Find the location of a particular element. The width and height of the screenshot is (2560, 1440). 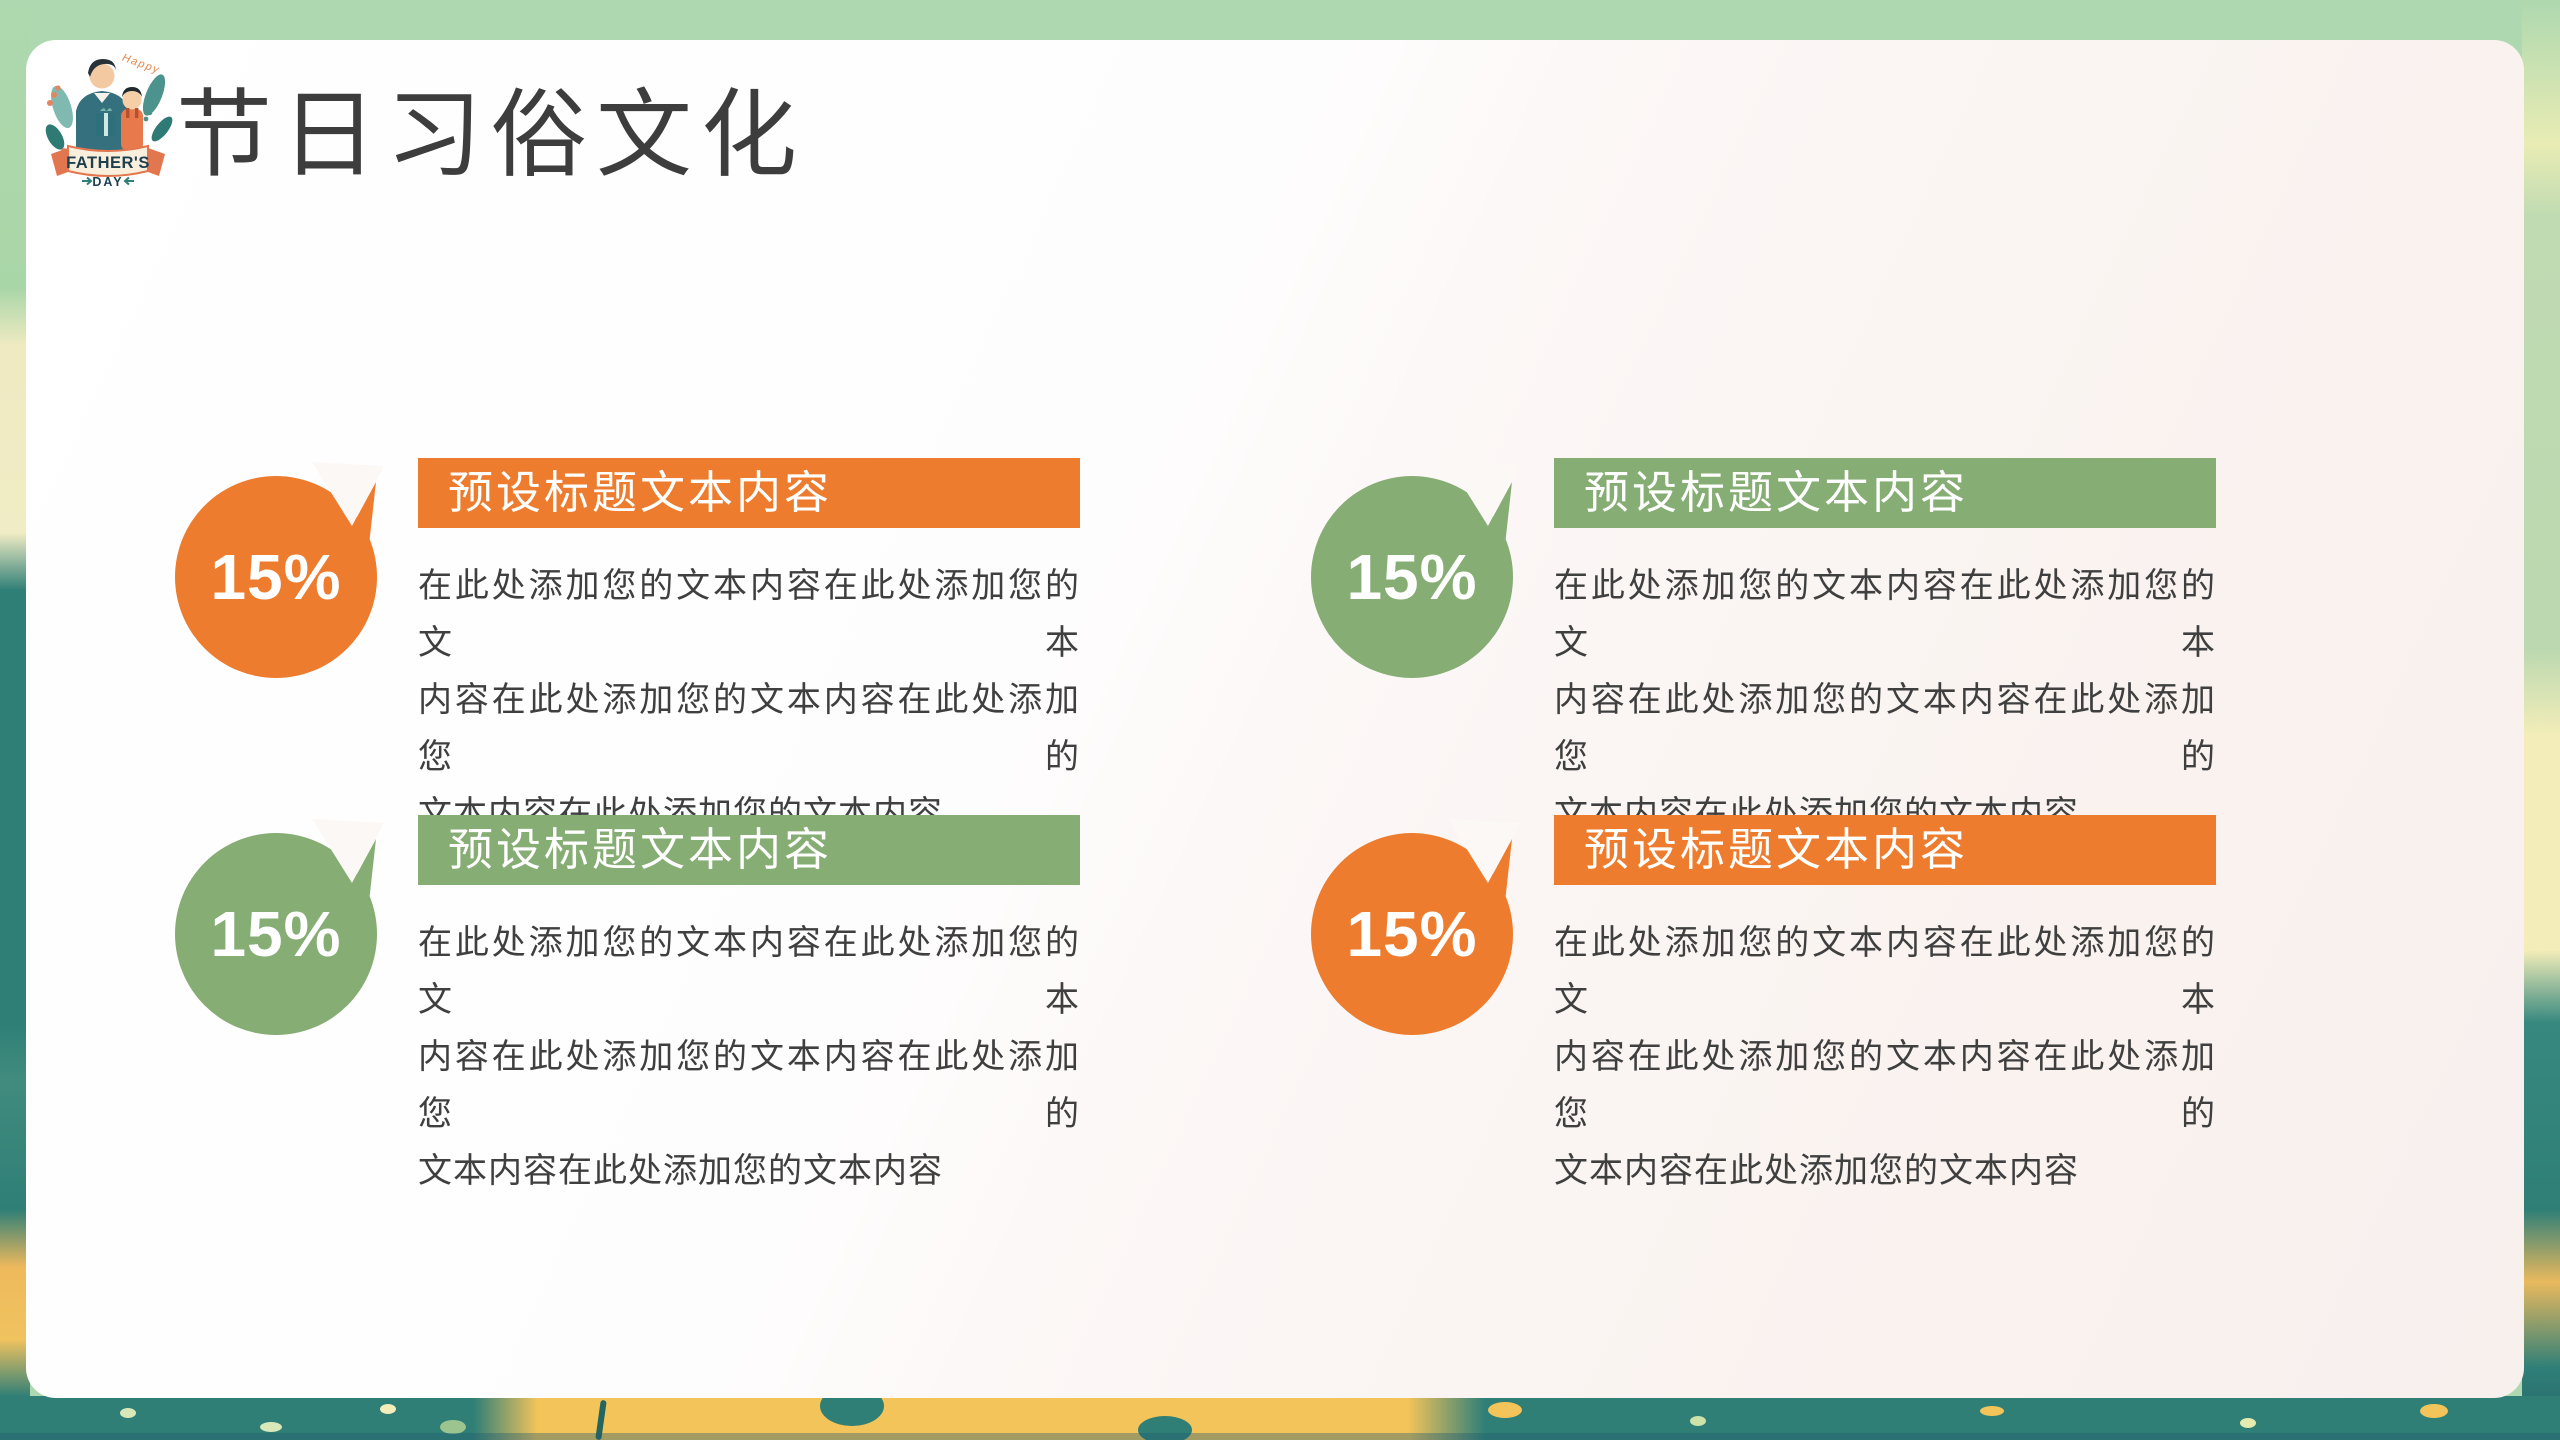

logo-ribbon: FATHER'S is located at coordinates (108, 160).